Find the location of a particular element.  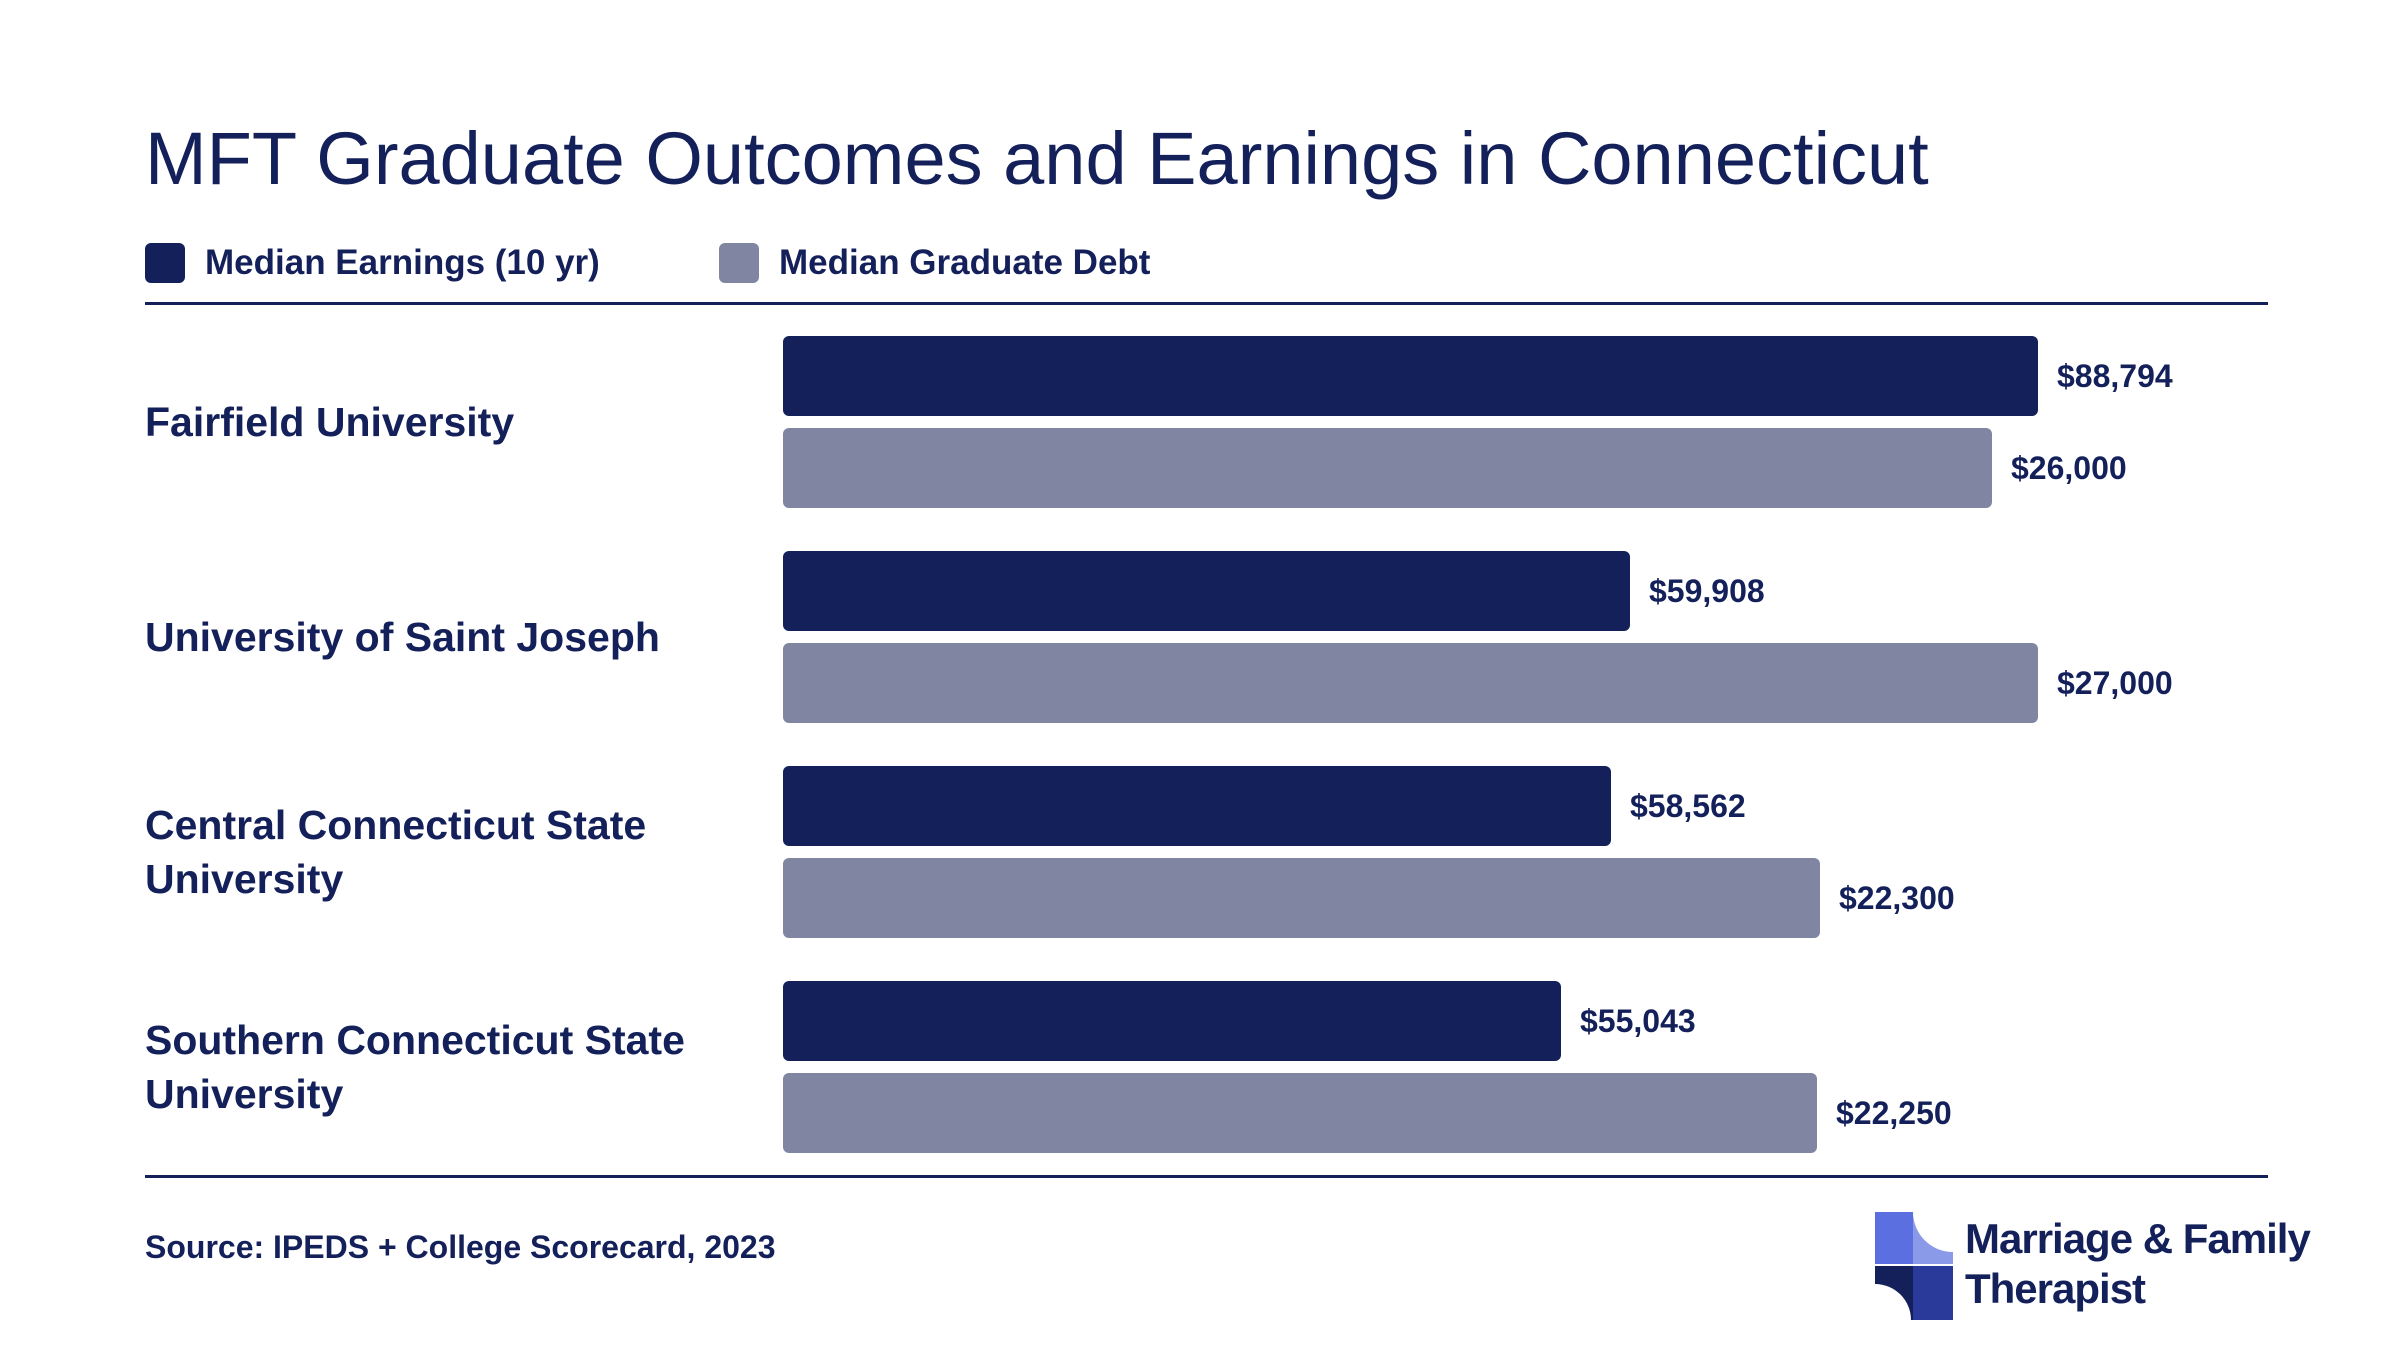

data-label-earnings: $59,908 is located at coordinates (1707, 591).